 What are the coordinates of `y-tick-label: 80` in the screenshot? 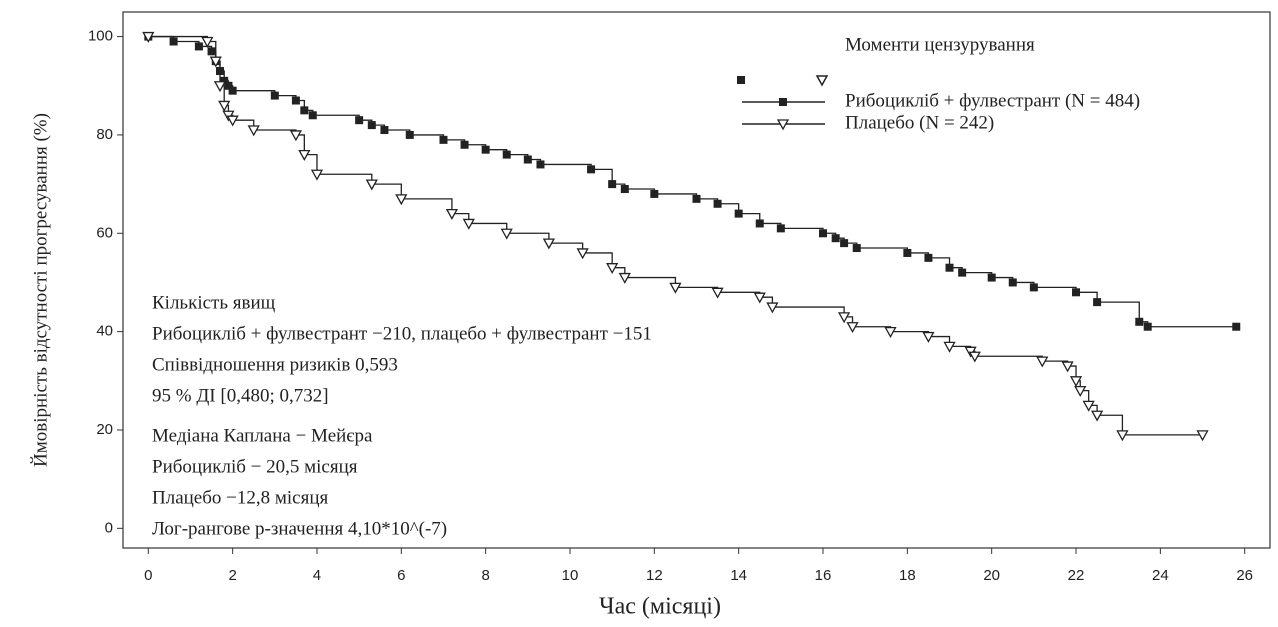 It's located at (104, 134).